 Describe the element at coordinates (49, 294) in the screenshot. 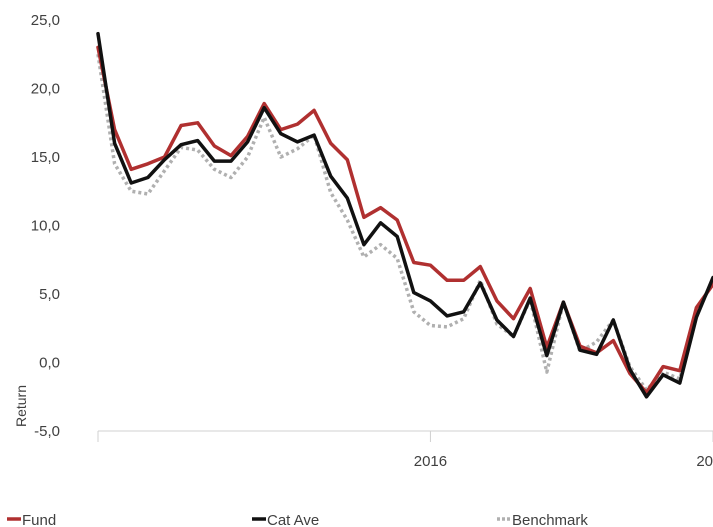

I see `y-tick-label: 5,0` at that location.